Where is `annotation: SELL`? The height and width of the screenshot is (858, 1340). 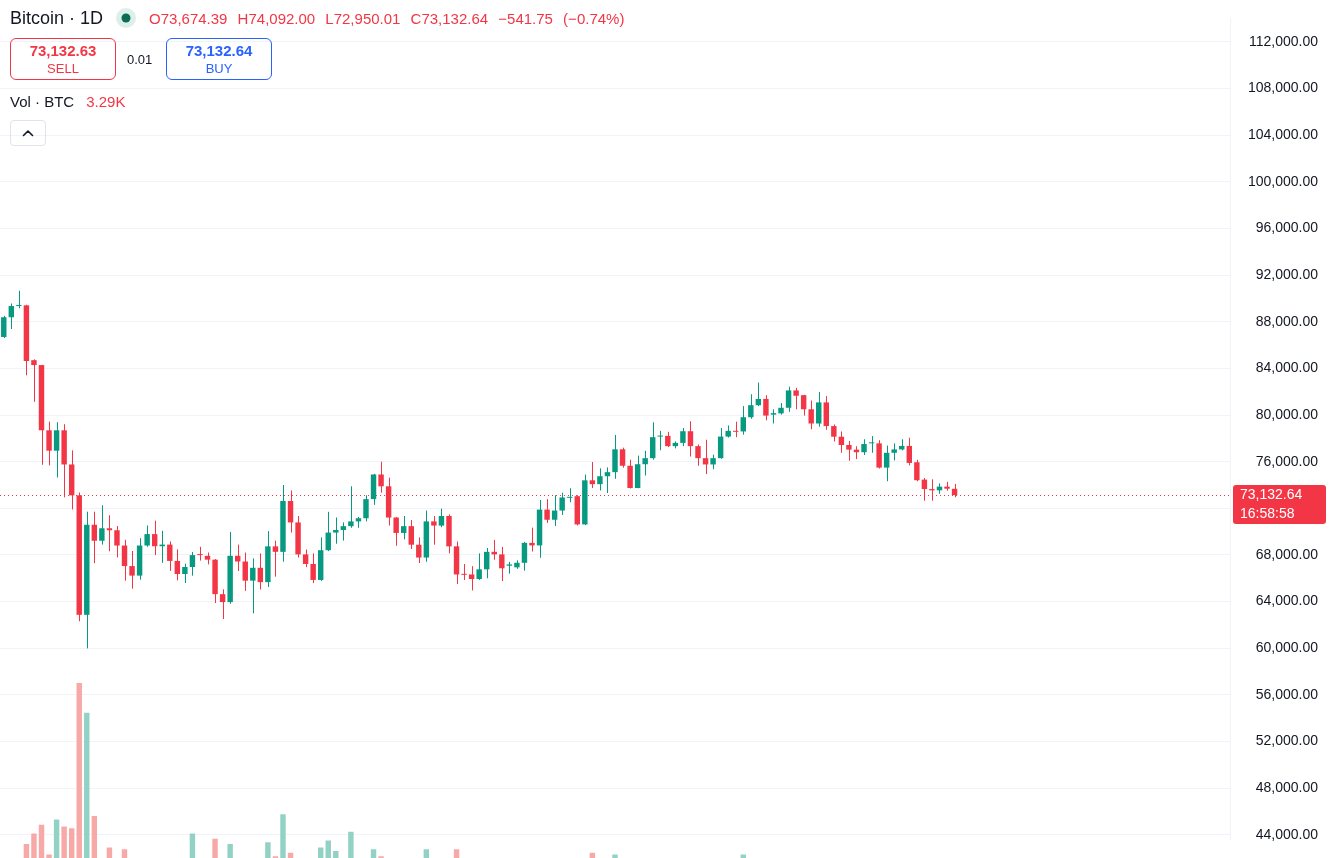
annotation: SELL is located at coordinates (63, 68).